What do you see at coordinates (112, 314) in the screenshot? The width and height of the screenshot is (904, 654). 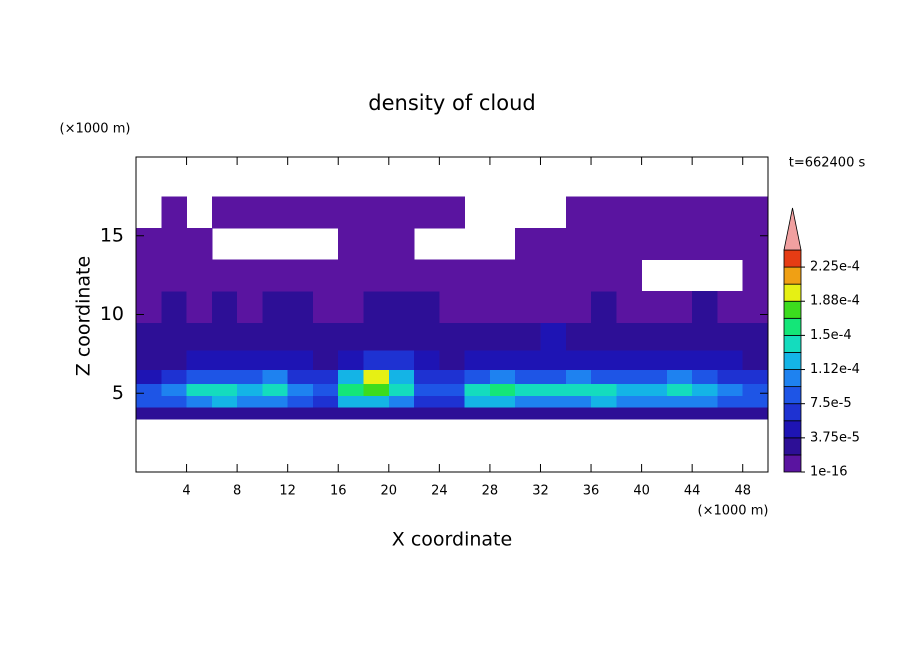 I see `y-tick-label: 10` at bounding box center [112, 314].